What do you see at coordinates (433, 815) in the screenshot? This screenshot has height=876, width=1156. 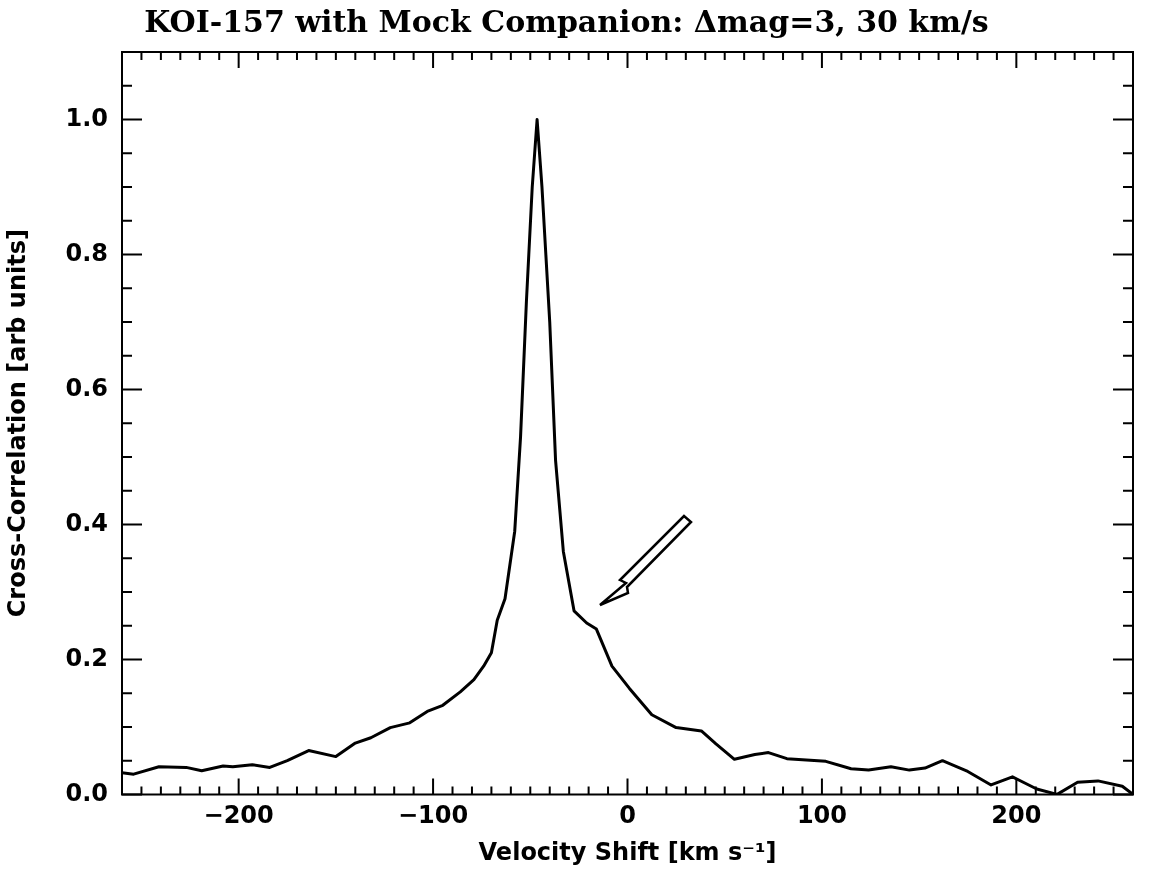 I see `x-tick-label: −100` at bounding box center [433, 815].